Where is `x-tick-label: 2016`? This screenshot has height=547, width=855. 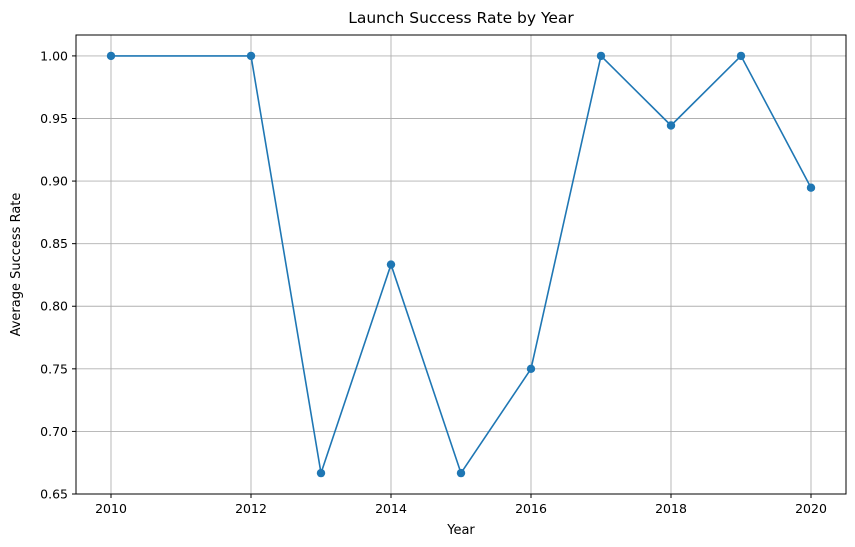
x-tick-label: 2016 is located at coordinates (531, 508).